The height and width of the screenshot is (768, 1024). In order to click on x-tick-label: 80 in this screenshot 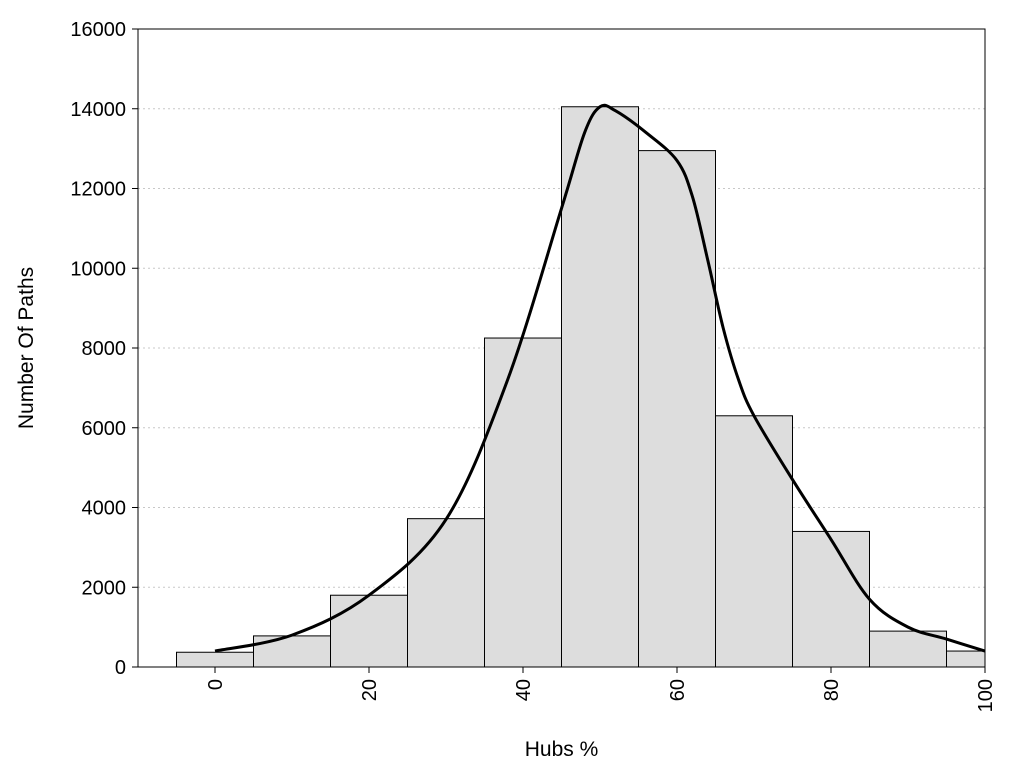, I will do `click(832, 690)`.